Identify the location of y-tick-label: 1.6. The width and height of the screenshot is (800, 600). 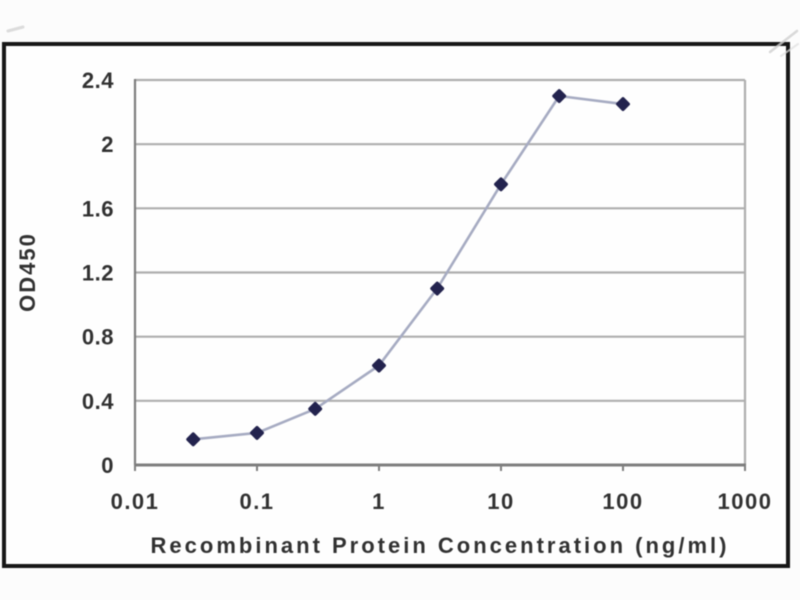
(98, 208).